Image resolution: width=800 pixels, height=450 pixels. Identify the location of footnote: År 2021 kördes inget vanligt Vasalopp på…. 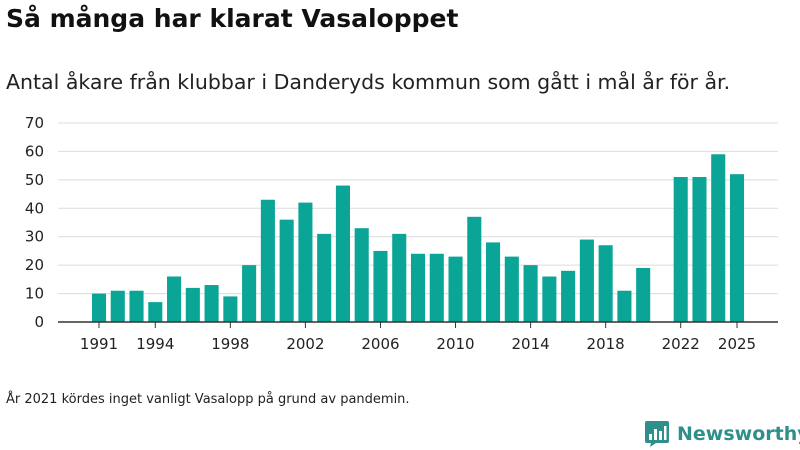
(208, 399).